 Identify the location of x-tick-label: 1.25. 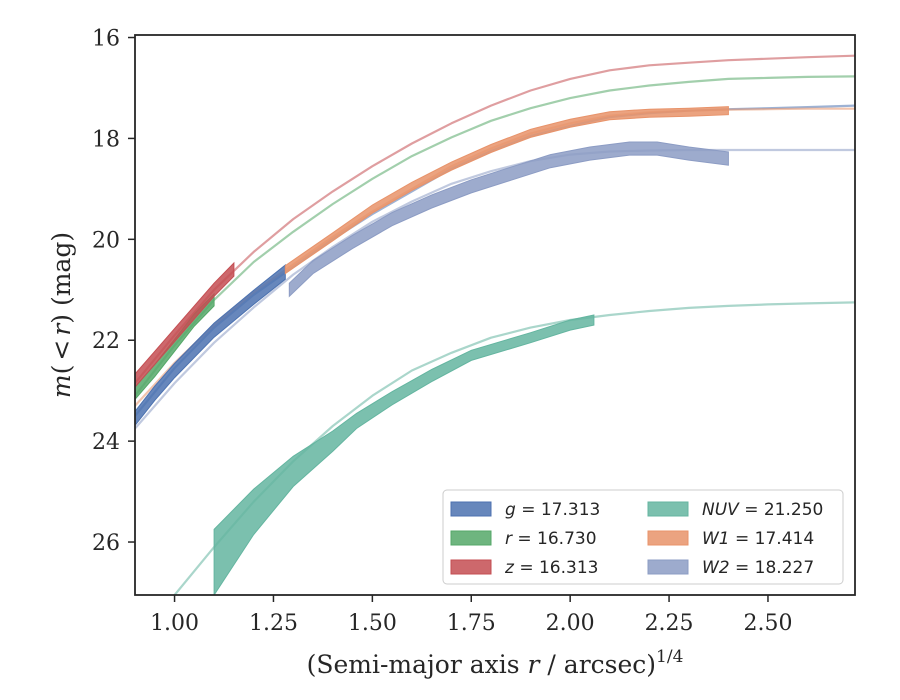
(273, 623).